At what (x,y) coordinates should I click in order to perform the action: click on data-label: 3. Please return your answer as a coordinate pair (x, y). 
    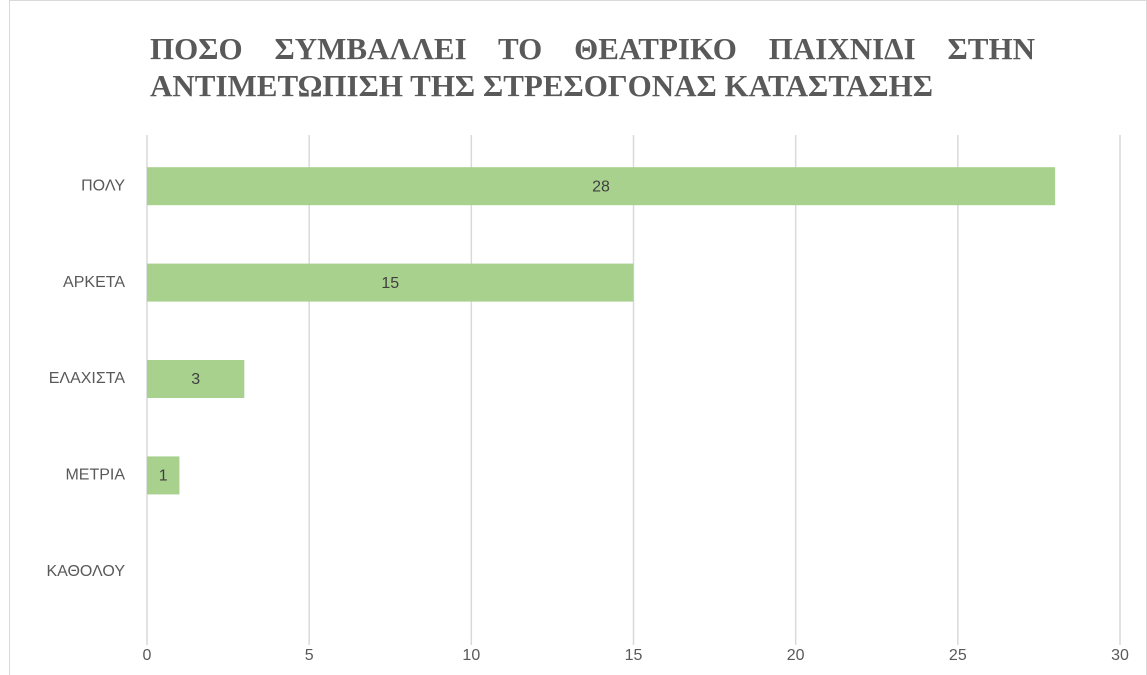
    Looking at the image, I should click on (195, 379).